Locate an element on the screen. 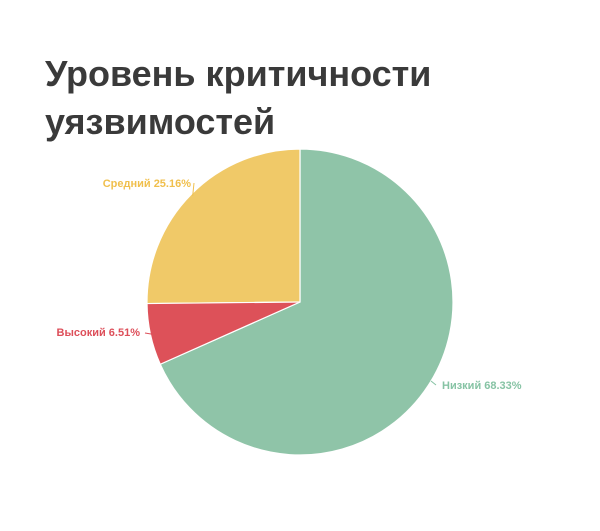  leader-line-Низкий is located at coordinates (433, 383).